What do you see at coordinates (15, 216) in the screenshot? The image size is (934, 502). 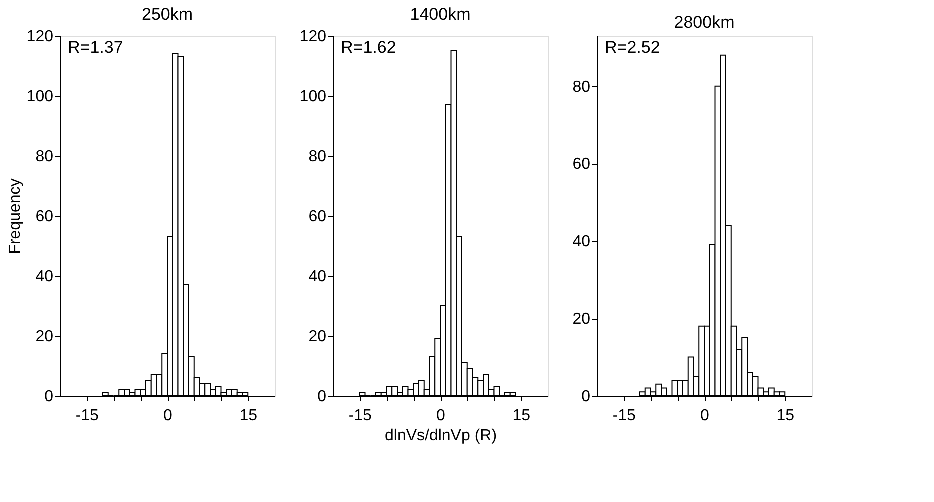 I see `y-axis-title: Frequency` at bounding box center [15, 216].